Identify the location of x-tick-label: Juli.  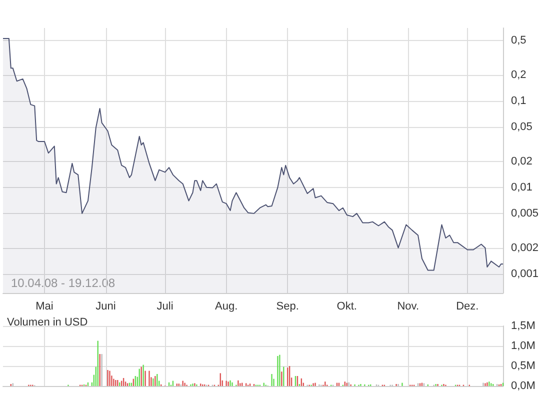
(165, 306).